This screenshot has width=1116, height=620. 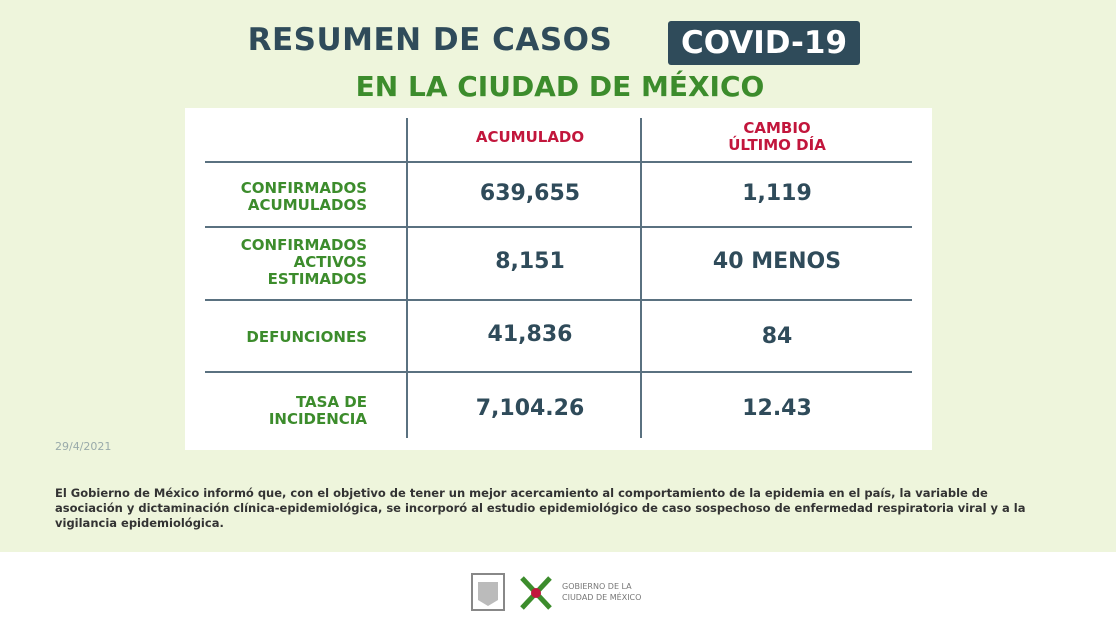 I want to click on logos, so click(x=511, y=592).